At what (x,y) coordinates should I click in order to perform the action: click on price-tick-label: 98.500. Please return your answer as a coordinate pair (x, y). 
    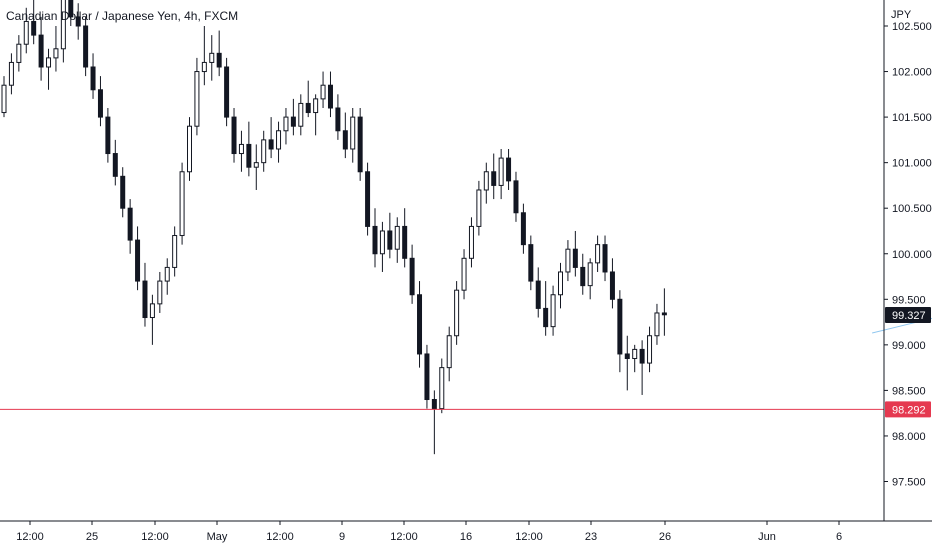
    Looking at the image, I should click on (909, 391).